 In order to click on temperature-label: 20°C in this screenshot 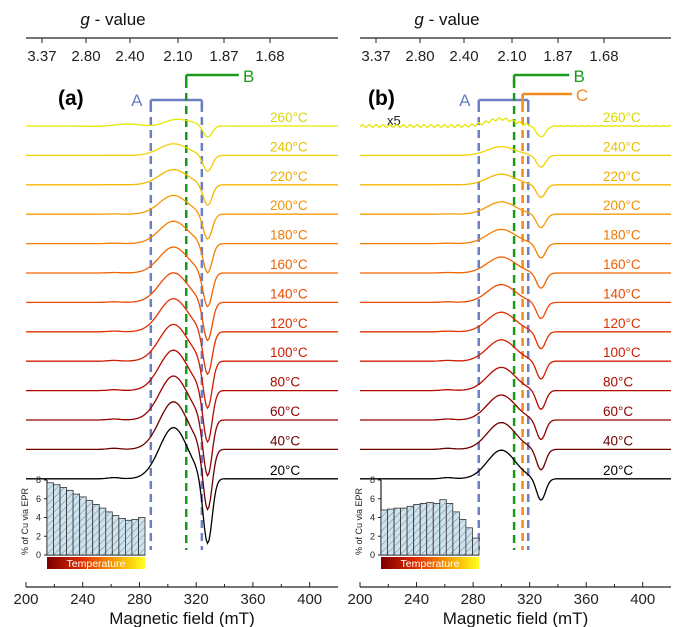, I will do `click(285, 470)`.